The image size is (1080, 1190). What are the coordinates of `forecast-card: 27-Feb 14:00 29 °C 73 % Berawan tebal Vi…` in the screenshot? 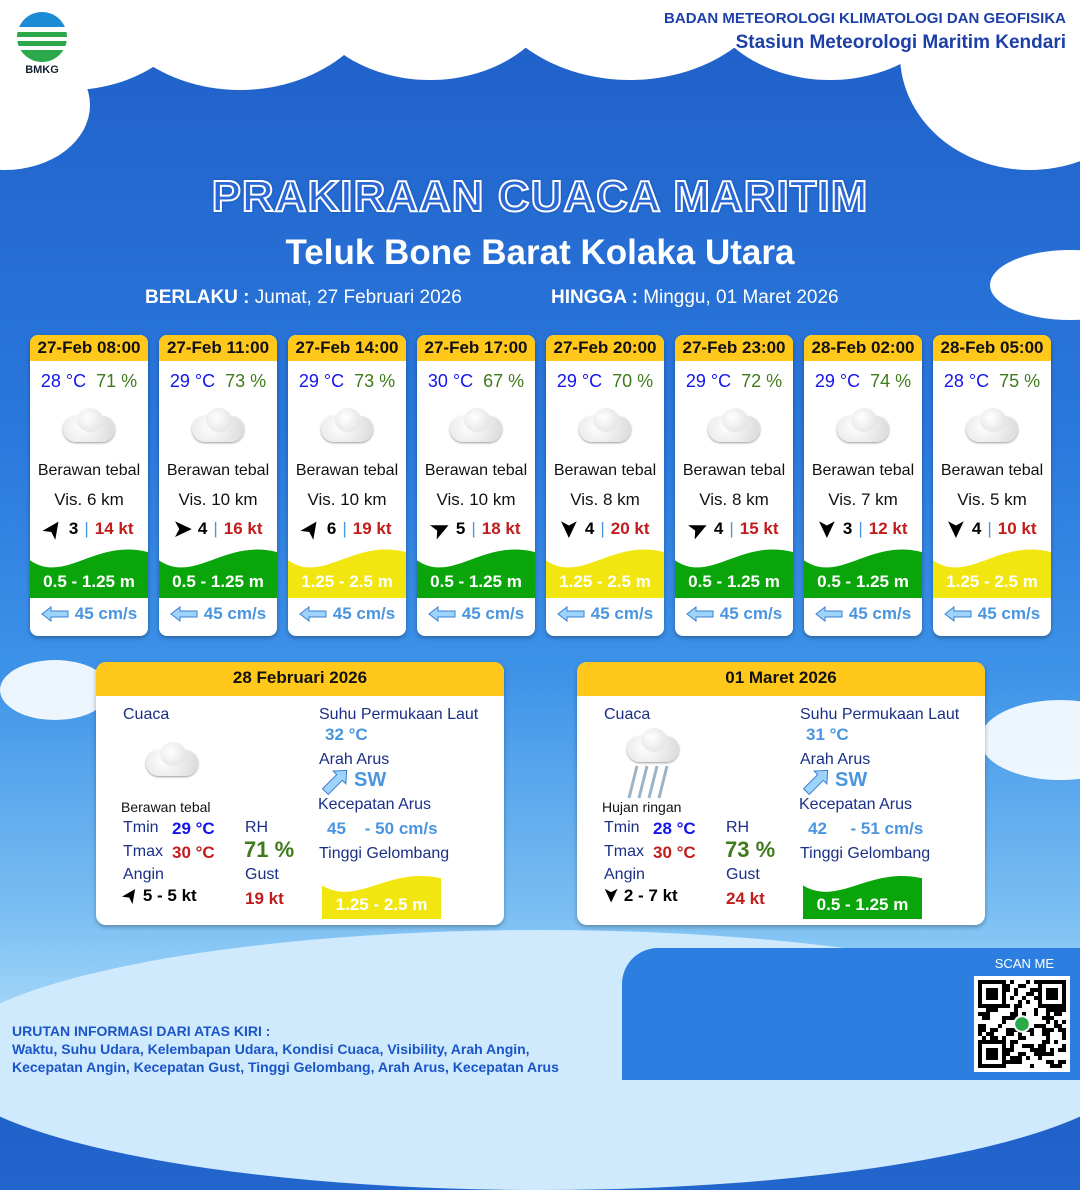 It's located at (347, 485).